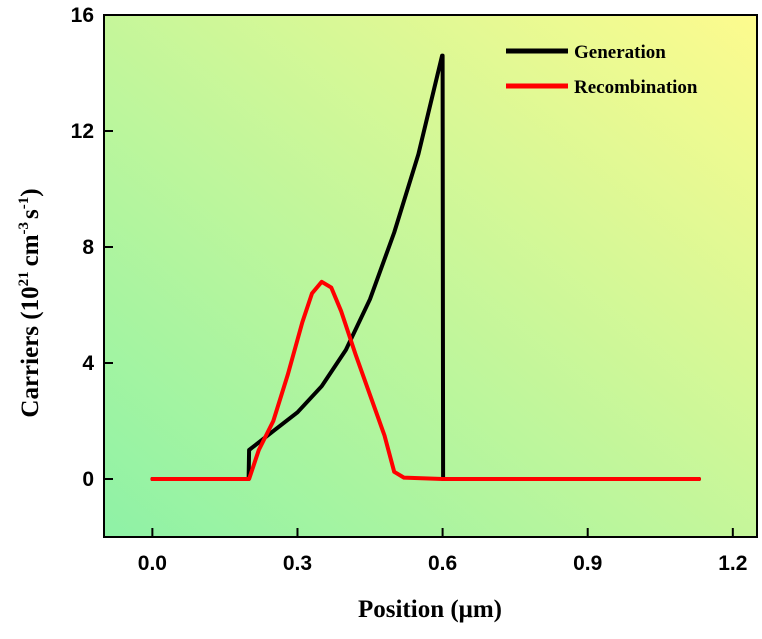 Image resolution: width=762 pixels, height=639 pixels. I want to click on y-tick-label: 12, so click(82, 131).